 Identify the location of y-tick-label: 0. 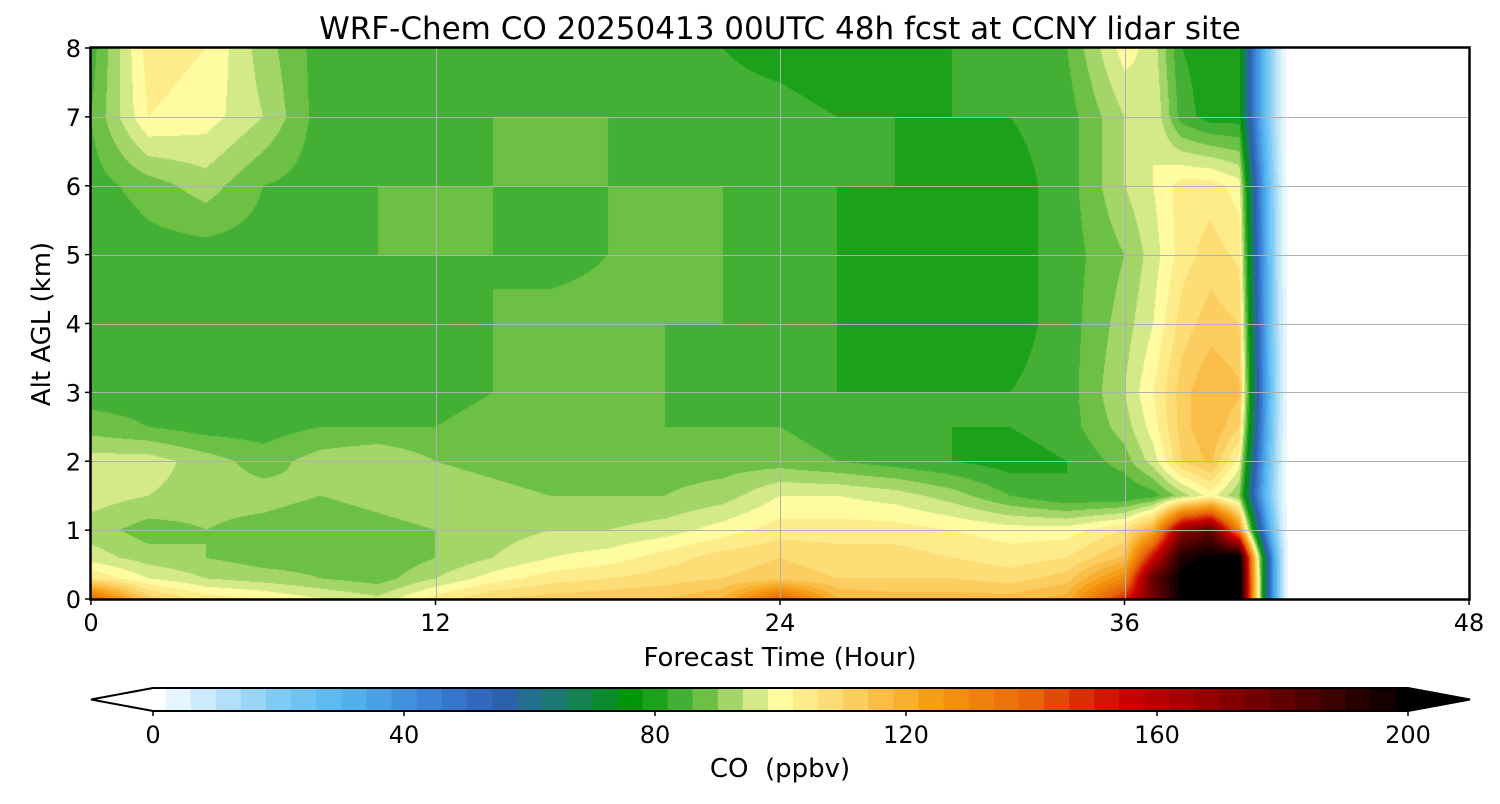
(73, 600).